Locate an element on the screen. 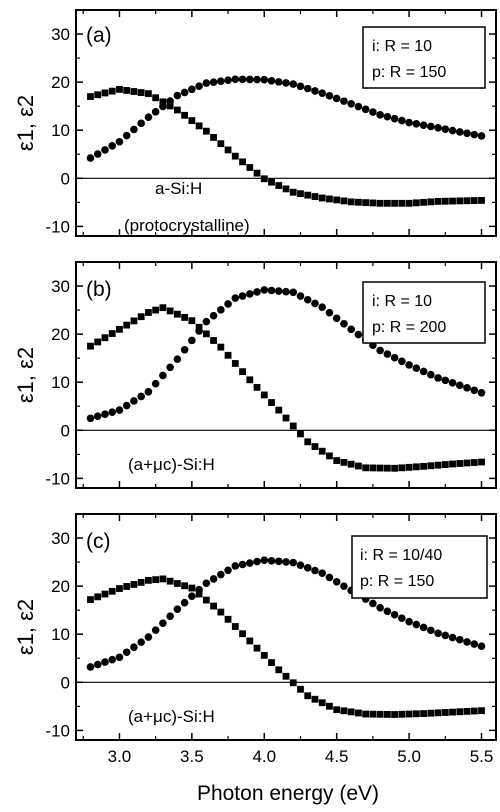 The width and height of the screenshot is (500, 812). panel-a-annotation-1: a-Si:H is located at coordinates (178, 188).